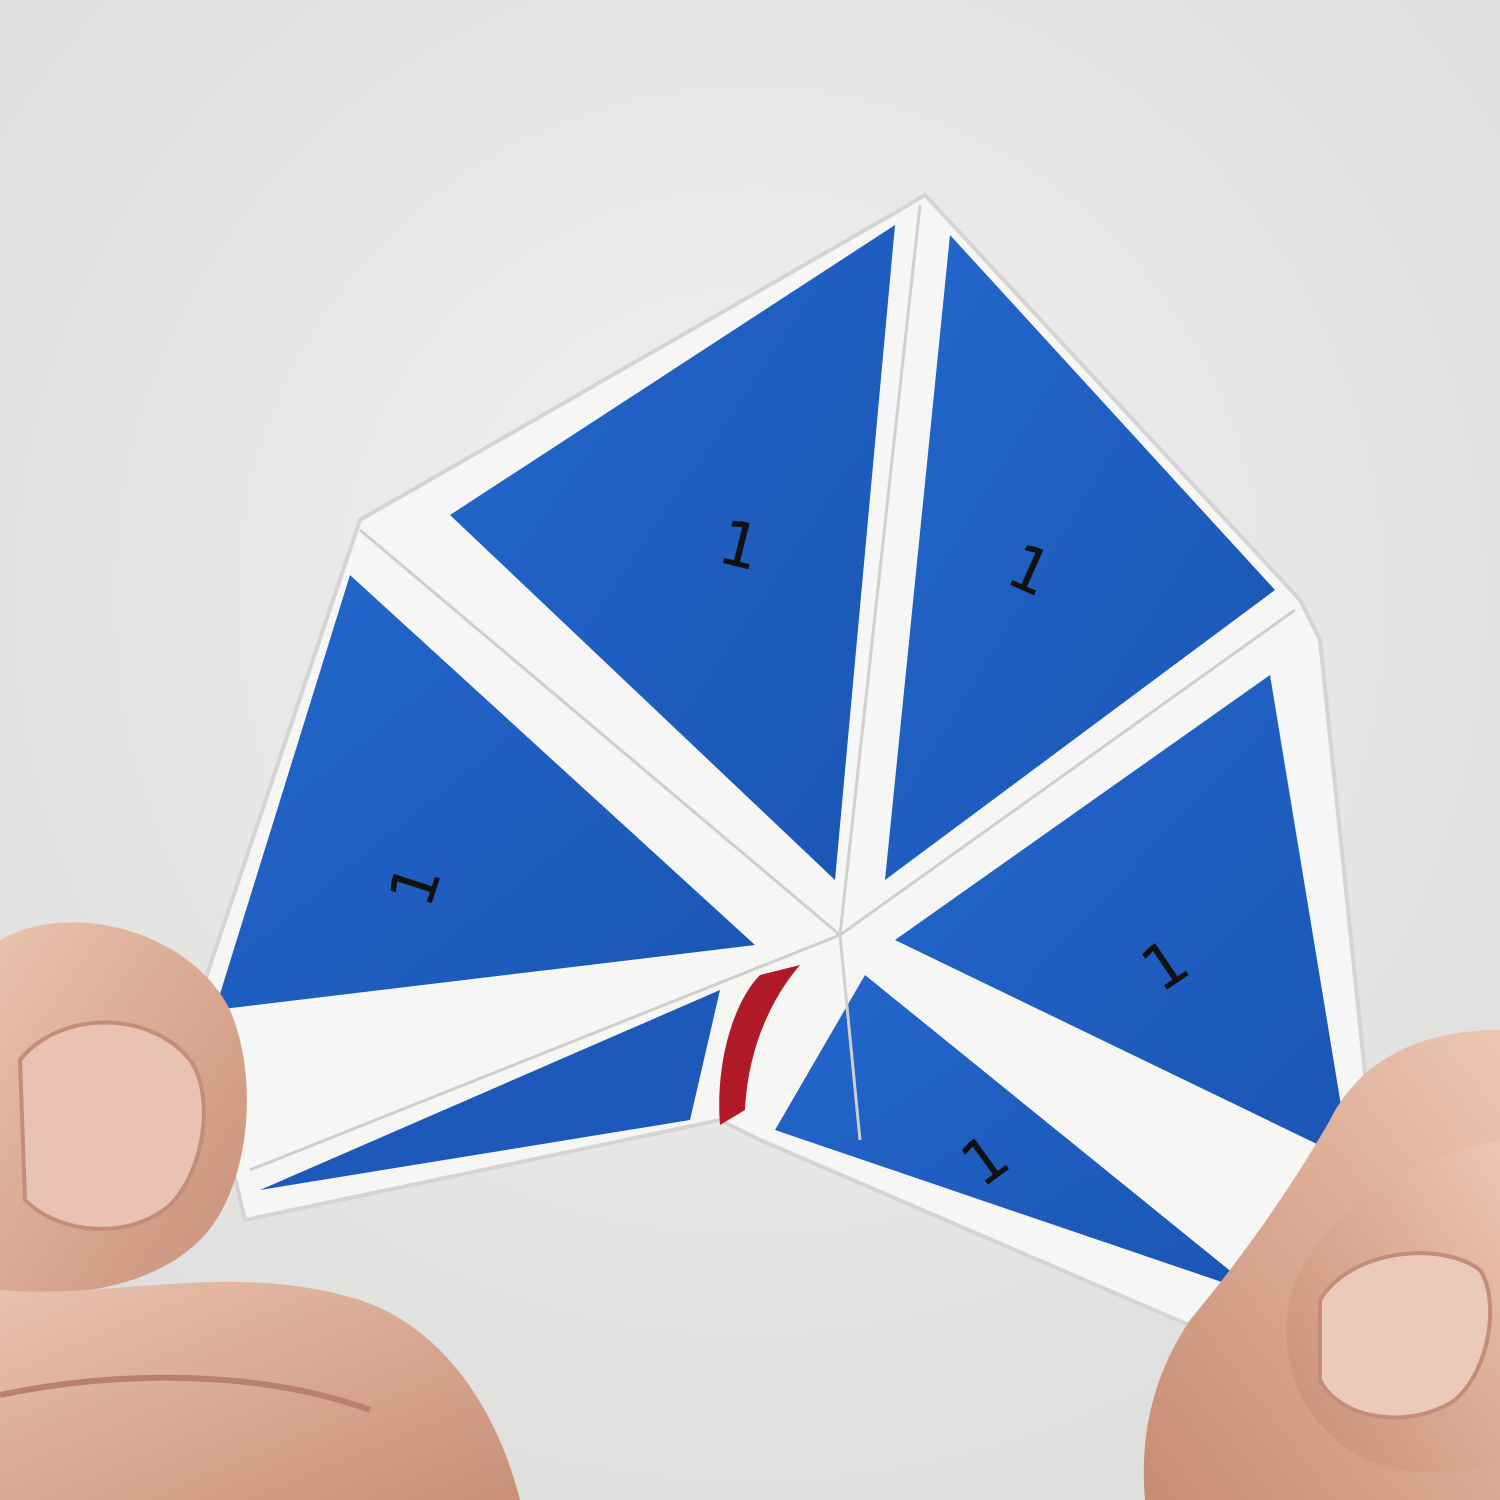  I want to click on left-finger-crease, so click(186, 1393).